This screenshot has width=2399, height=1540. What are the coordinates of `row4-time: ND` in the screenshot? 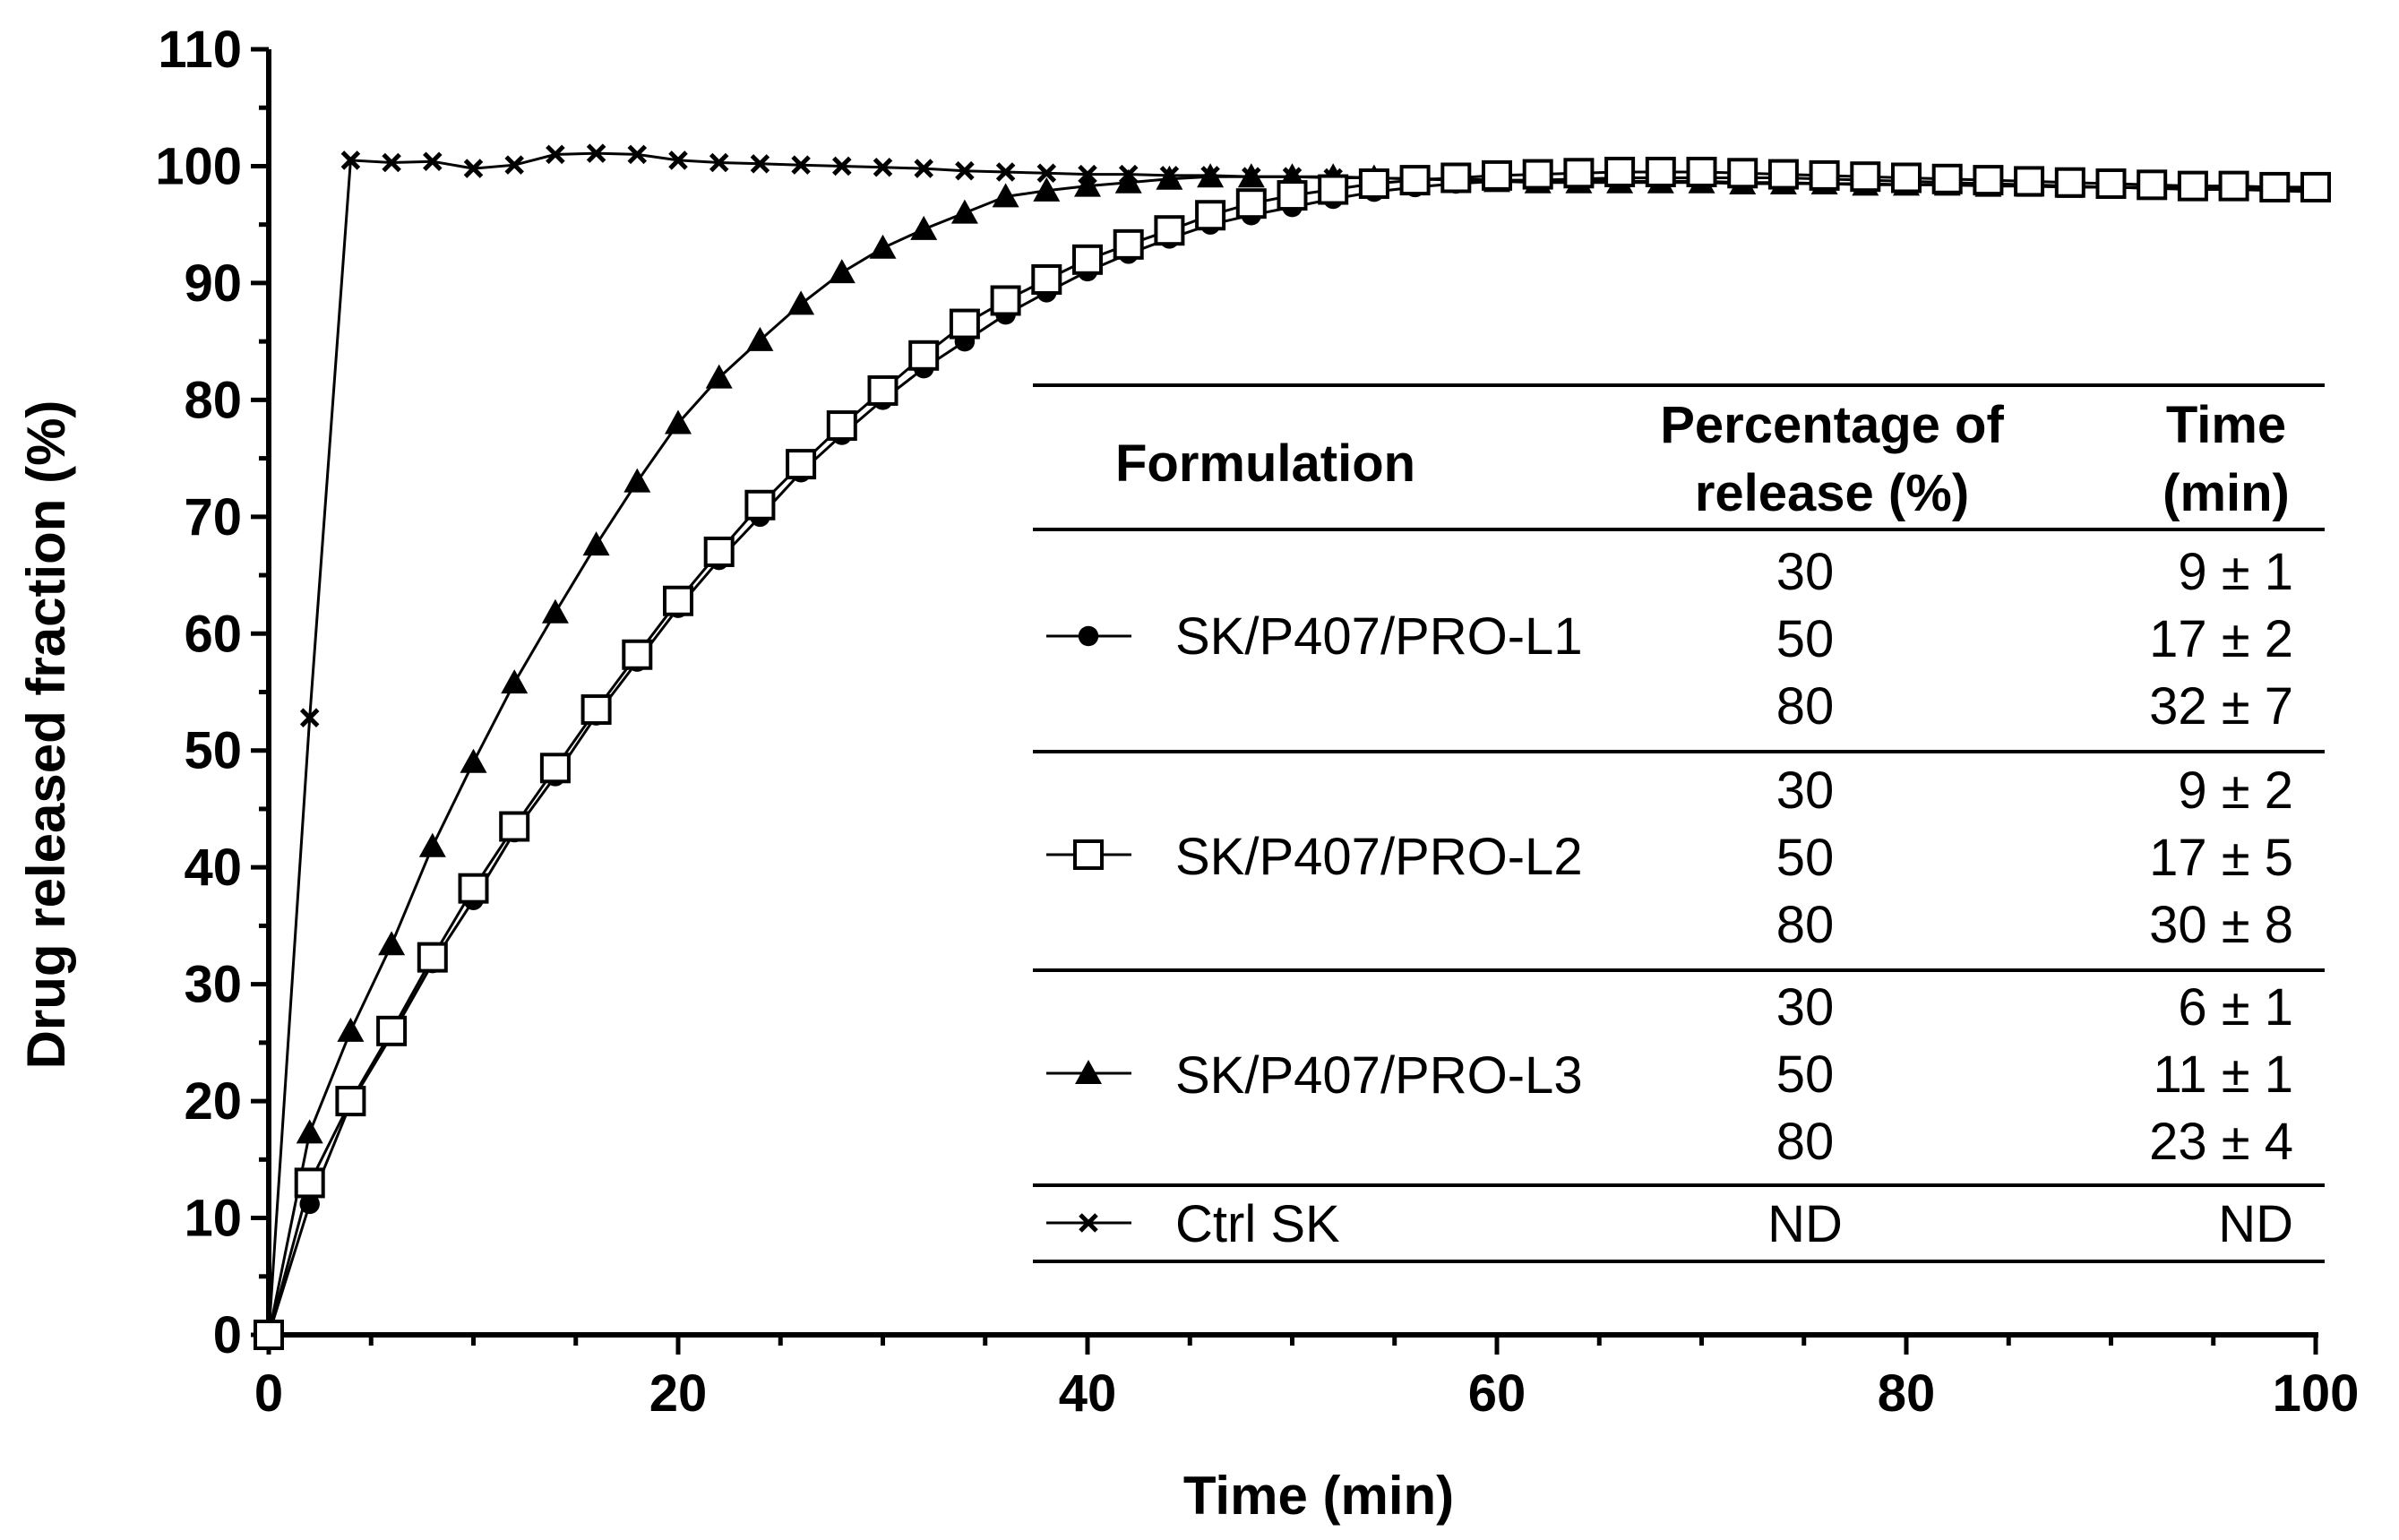 It's located at (2255, 1224).